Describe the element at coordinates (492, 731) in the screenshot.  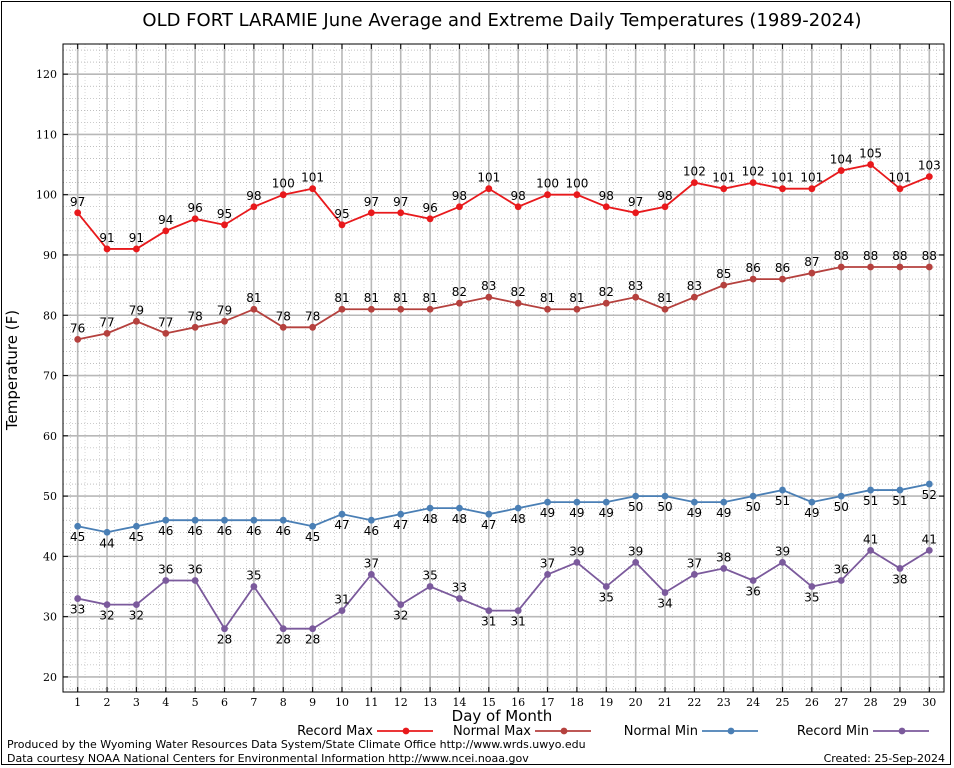
I see `legend-label: Normal Max` at that location.